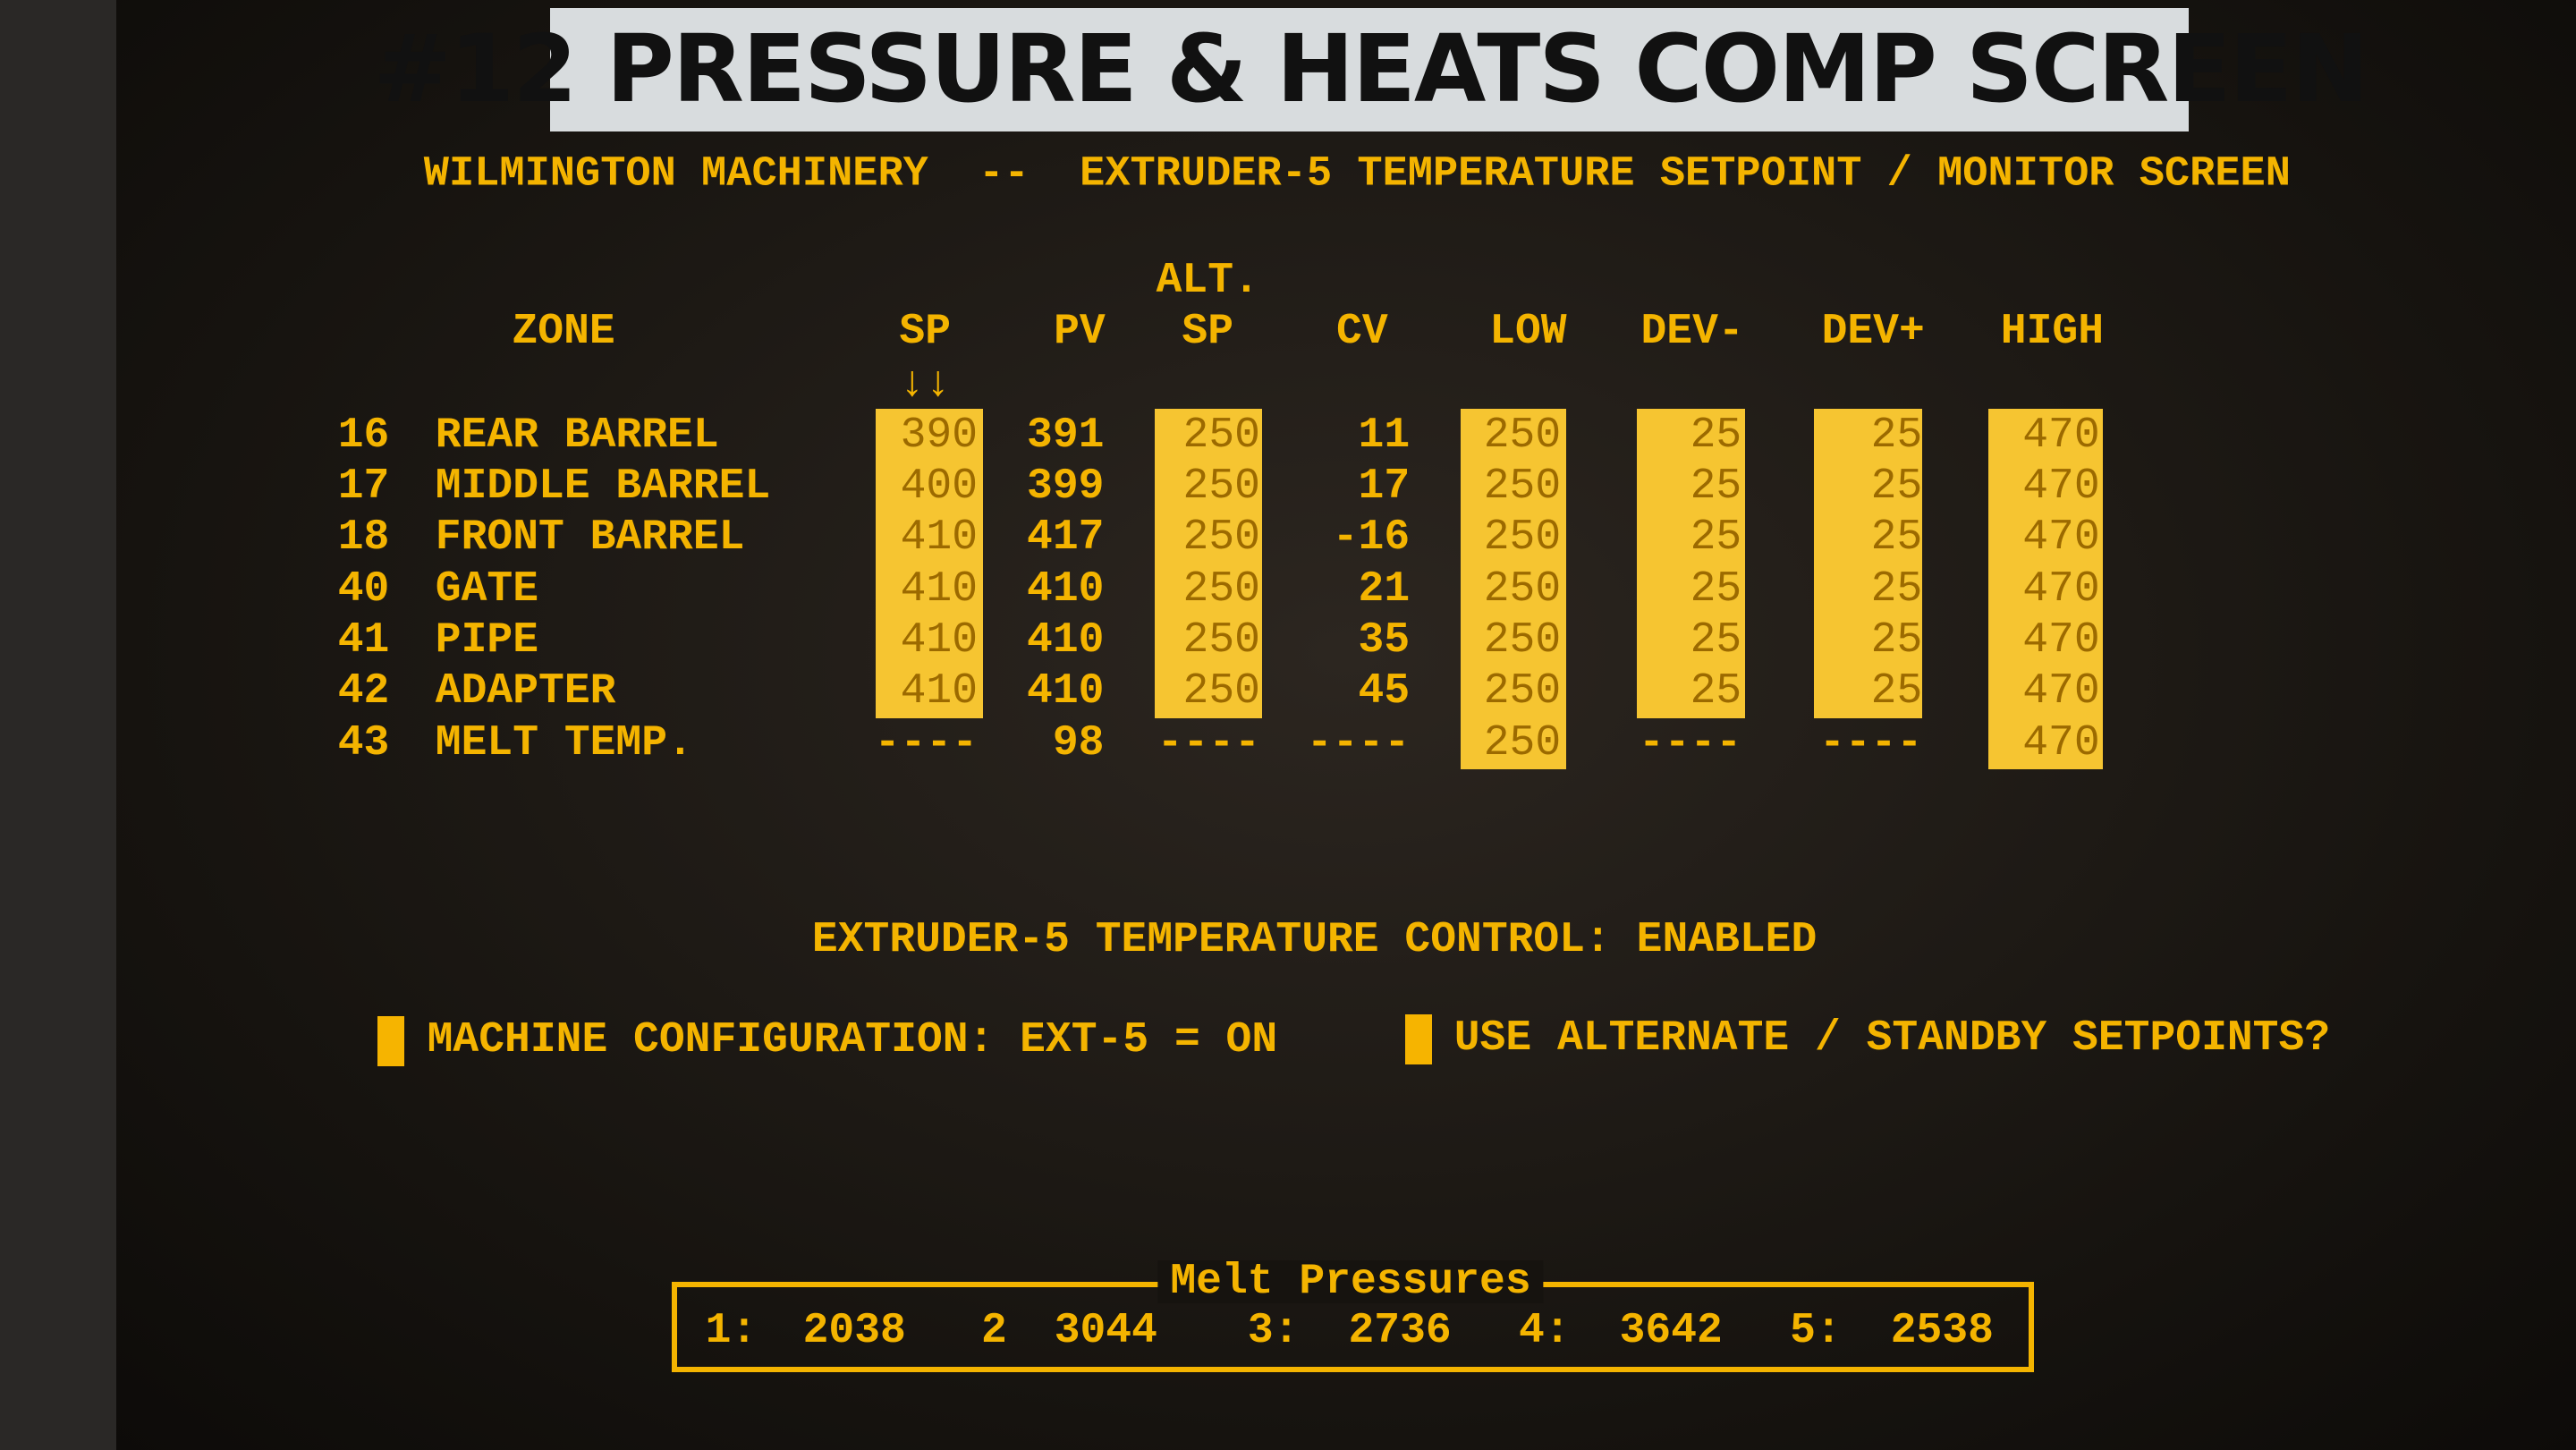 This screenshot has width=2576, height=1450. What do you see at coordinates (1384, 487) in the screenshot?
I see `table-cell: 17` at bounding box center [1384, 487].